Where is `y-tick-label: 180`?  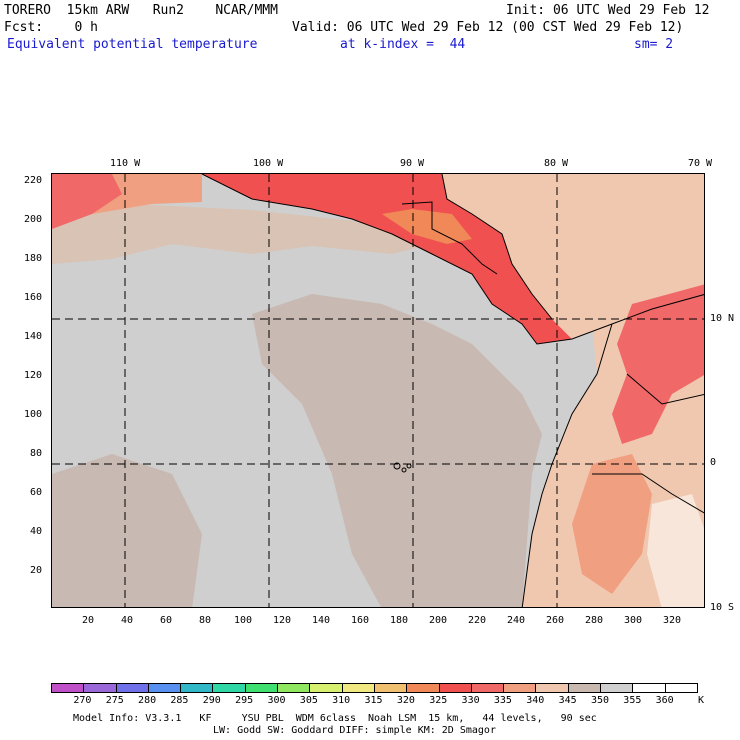 y-tick-label: 180 is located at coordinates (33, 258).